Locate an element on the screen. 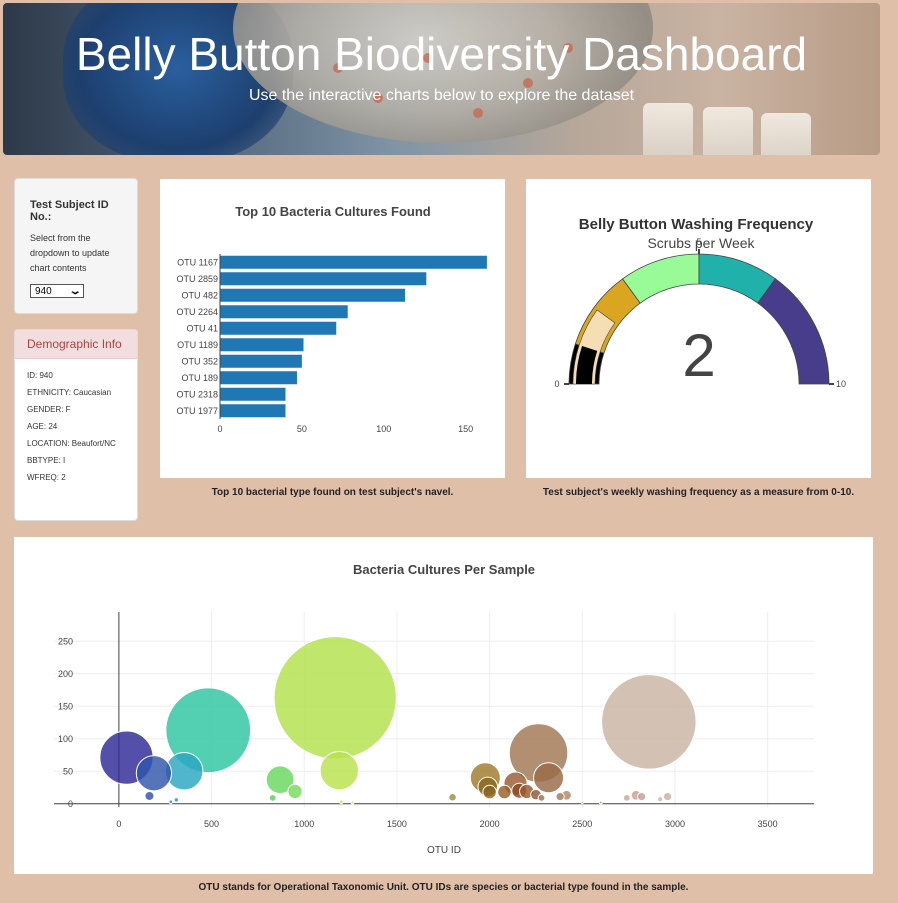 This screenshot has height=903, width=898. subject-id-selected-value: 940 is located at coordinates (43, 291).